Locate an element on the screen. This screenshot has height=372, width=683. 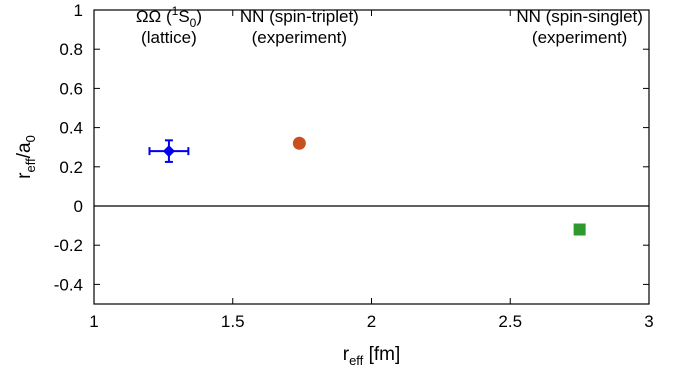
x-tick-label: 1.5 is located at coordinates (233, 321).